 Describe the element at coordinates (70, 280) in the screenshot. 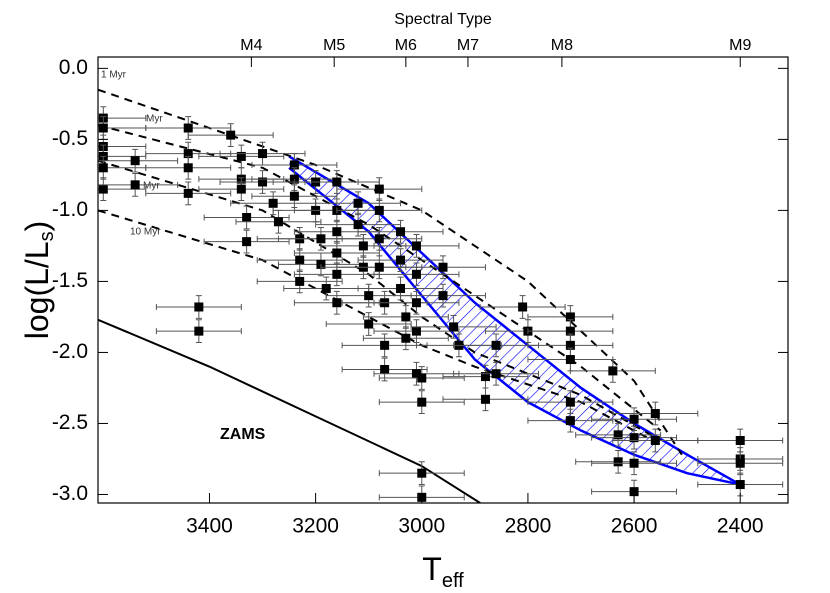

I see `y-tick-label: -1.5` at that location.